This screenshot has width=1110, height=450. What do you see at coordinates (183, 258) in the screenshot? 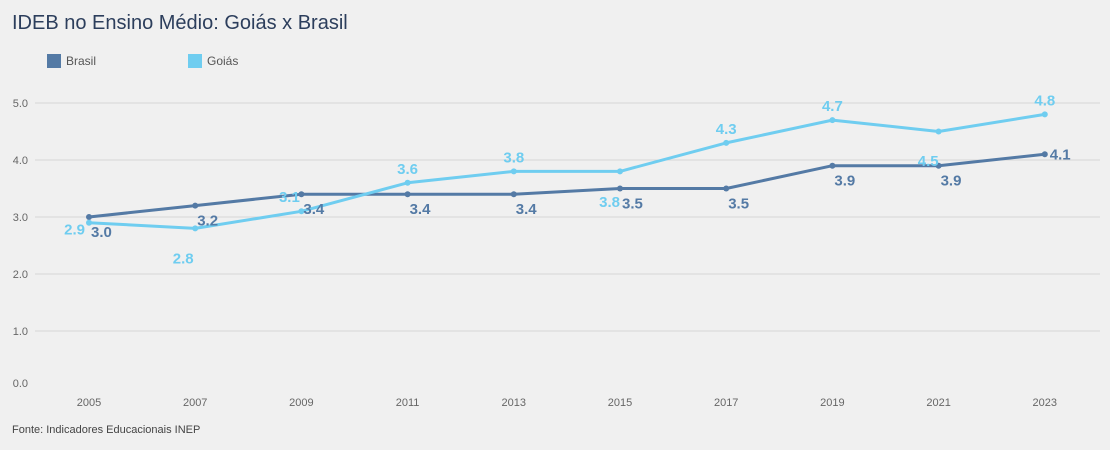
I see `data-label-goias: 2.8` at bounding box center [183, 258].